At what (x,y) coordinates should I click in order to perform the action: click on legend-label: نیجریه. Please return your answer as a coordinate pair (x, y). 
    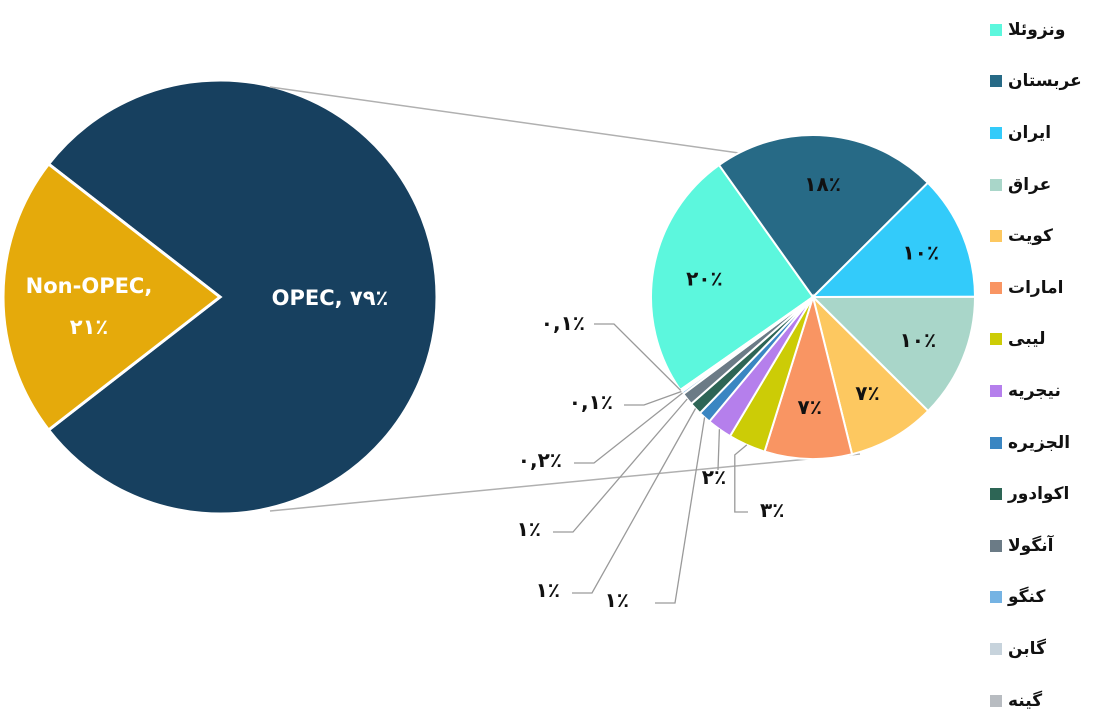
    Looking at the image, I should click on (1034, 390).